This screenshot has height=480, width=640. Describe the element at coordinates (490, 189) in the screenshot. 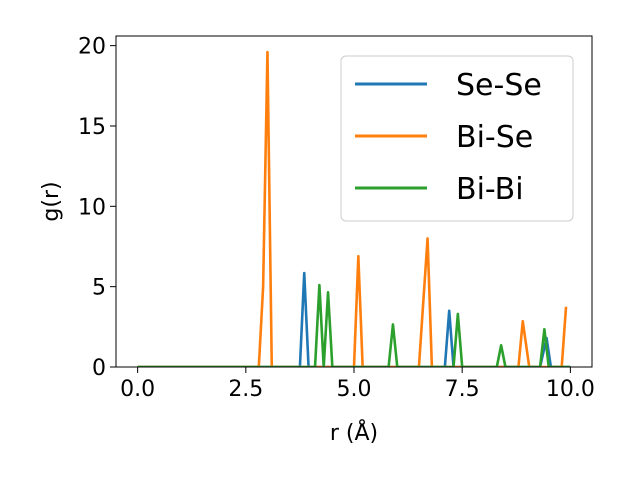

I see `legend-label: Bi-Bi` at that location.